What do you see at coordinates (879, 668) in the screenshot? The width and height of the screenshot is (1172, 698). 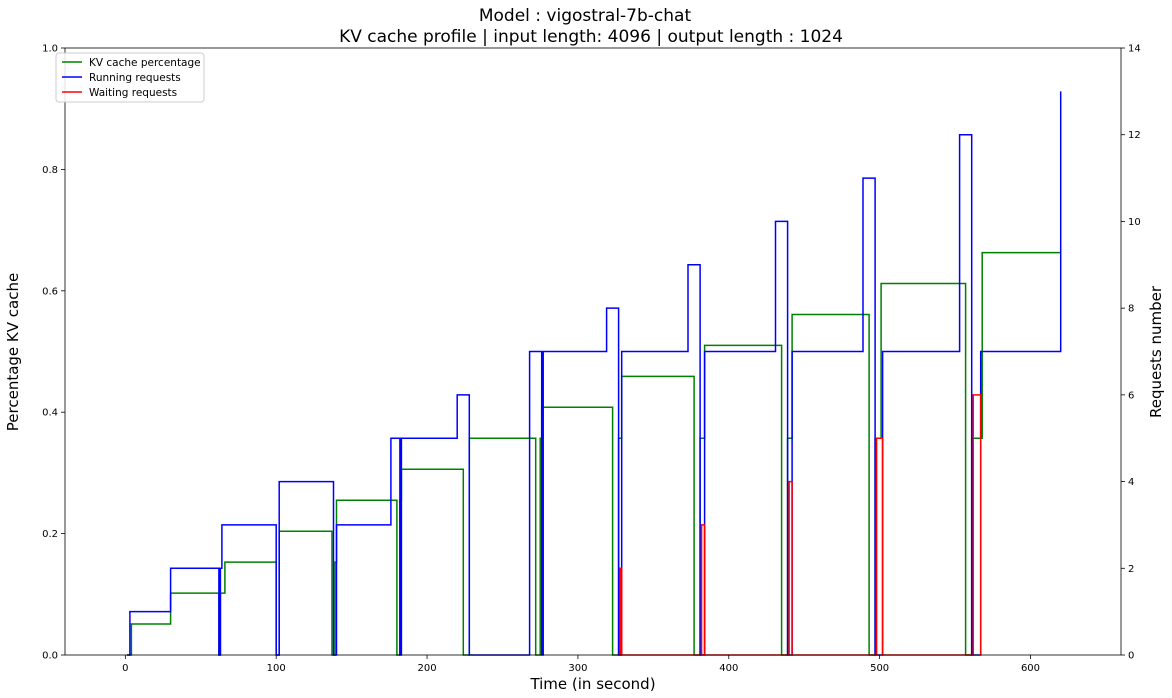 I see `x-tick-label: 500` at bounding box center [879, 668].